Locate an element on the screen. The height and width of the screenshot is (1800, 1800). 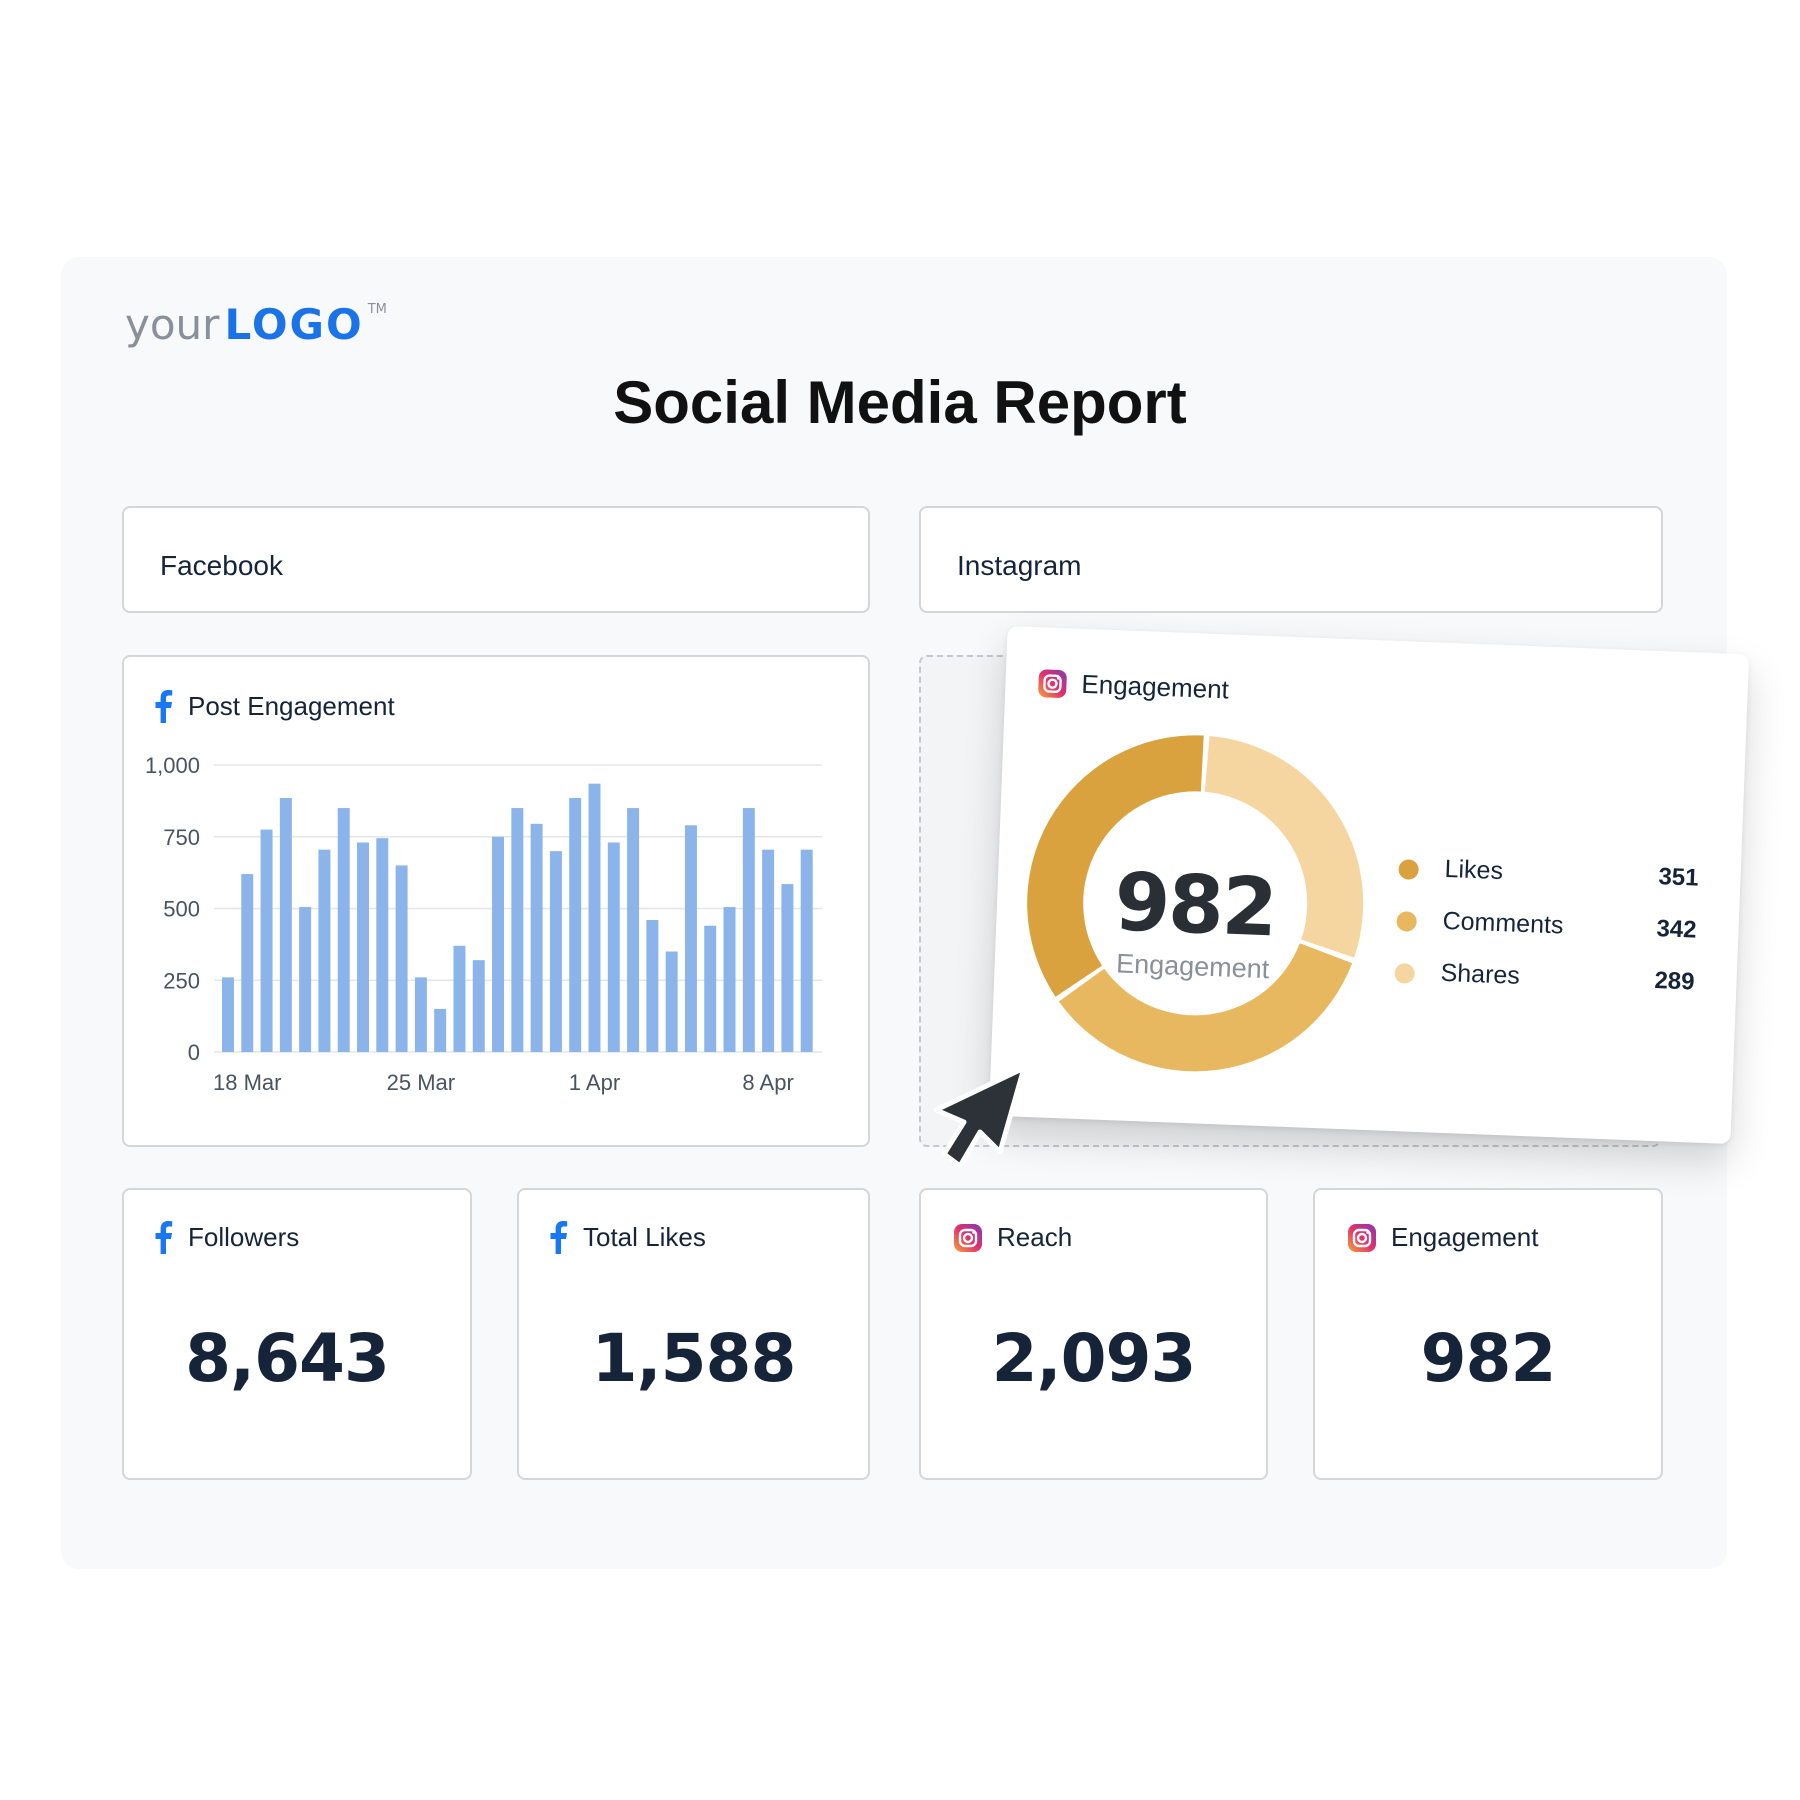
engagement-popup-title-row: Engagement is located at coordinates (1133, 686).